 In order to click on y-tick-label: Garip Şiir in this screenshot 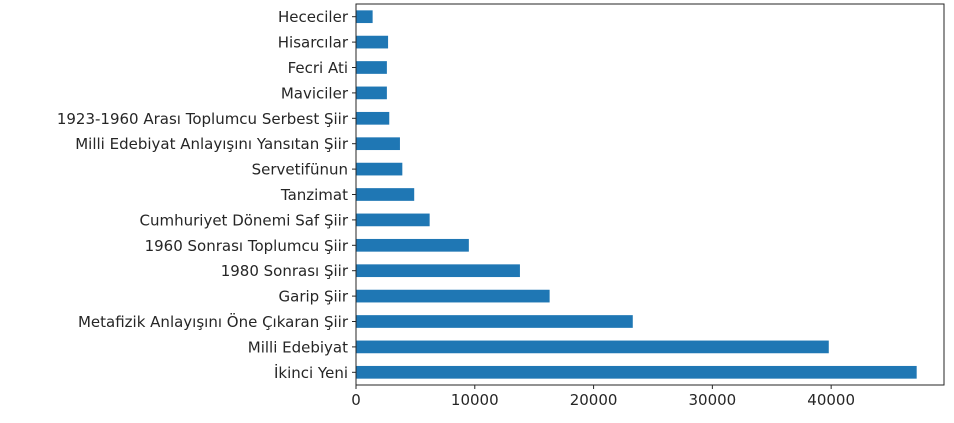, I will do `click(314, 297)`.